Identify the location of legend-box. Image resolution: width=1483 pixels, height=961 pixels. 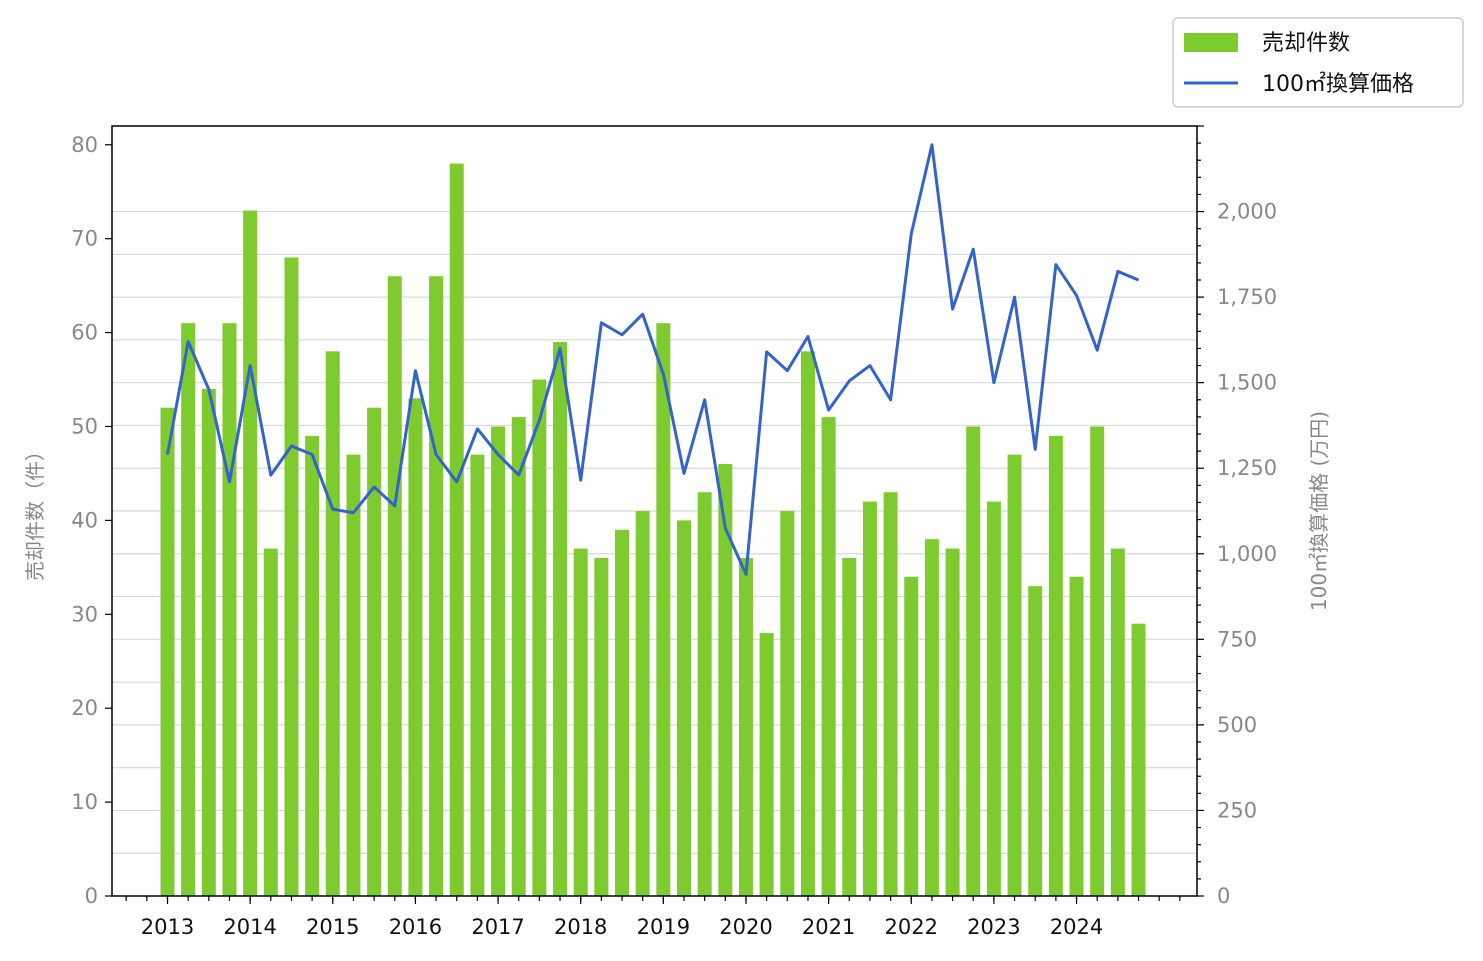
(1318, 62).